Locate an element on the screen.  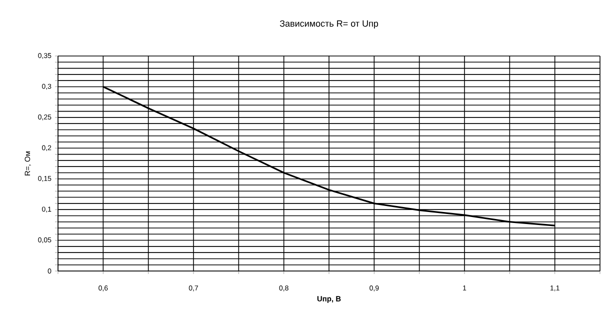
chart-title: Зависимость R= от Uпр is located at coordinates (329, 24).